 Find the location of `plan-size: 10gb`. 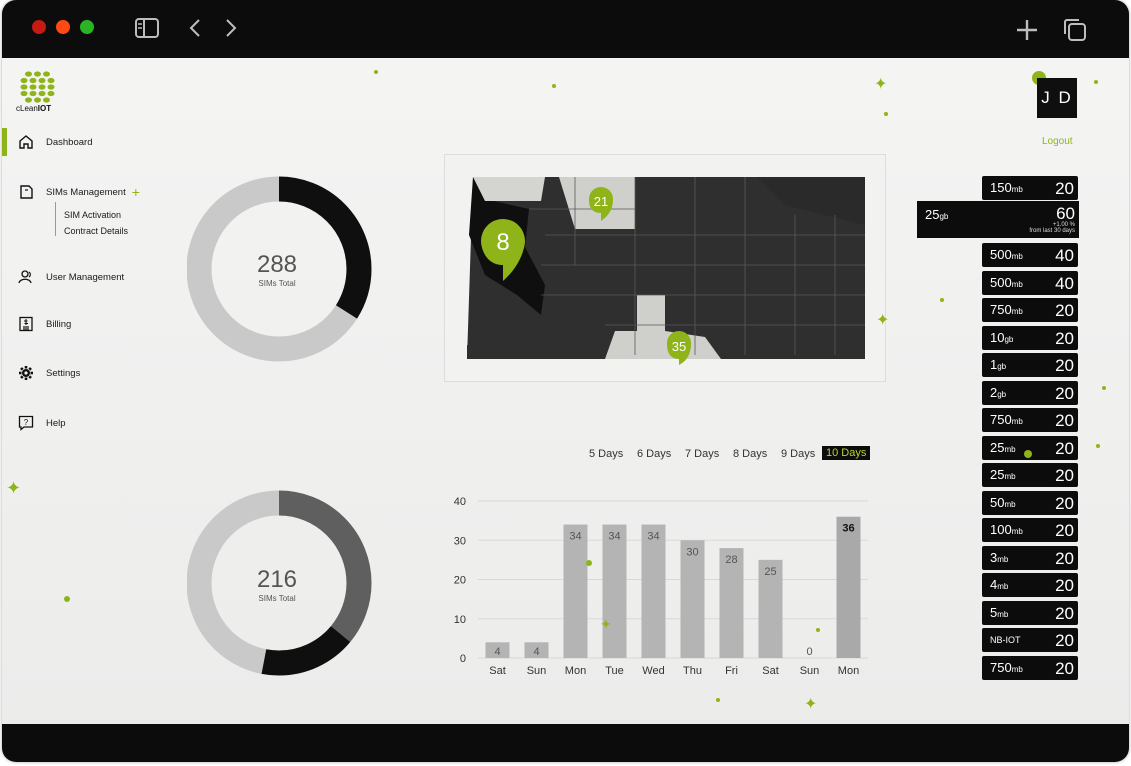

plan-size: 10gb is located at coordinates (1002, 337).